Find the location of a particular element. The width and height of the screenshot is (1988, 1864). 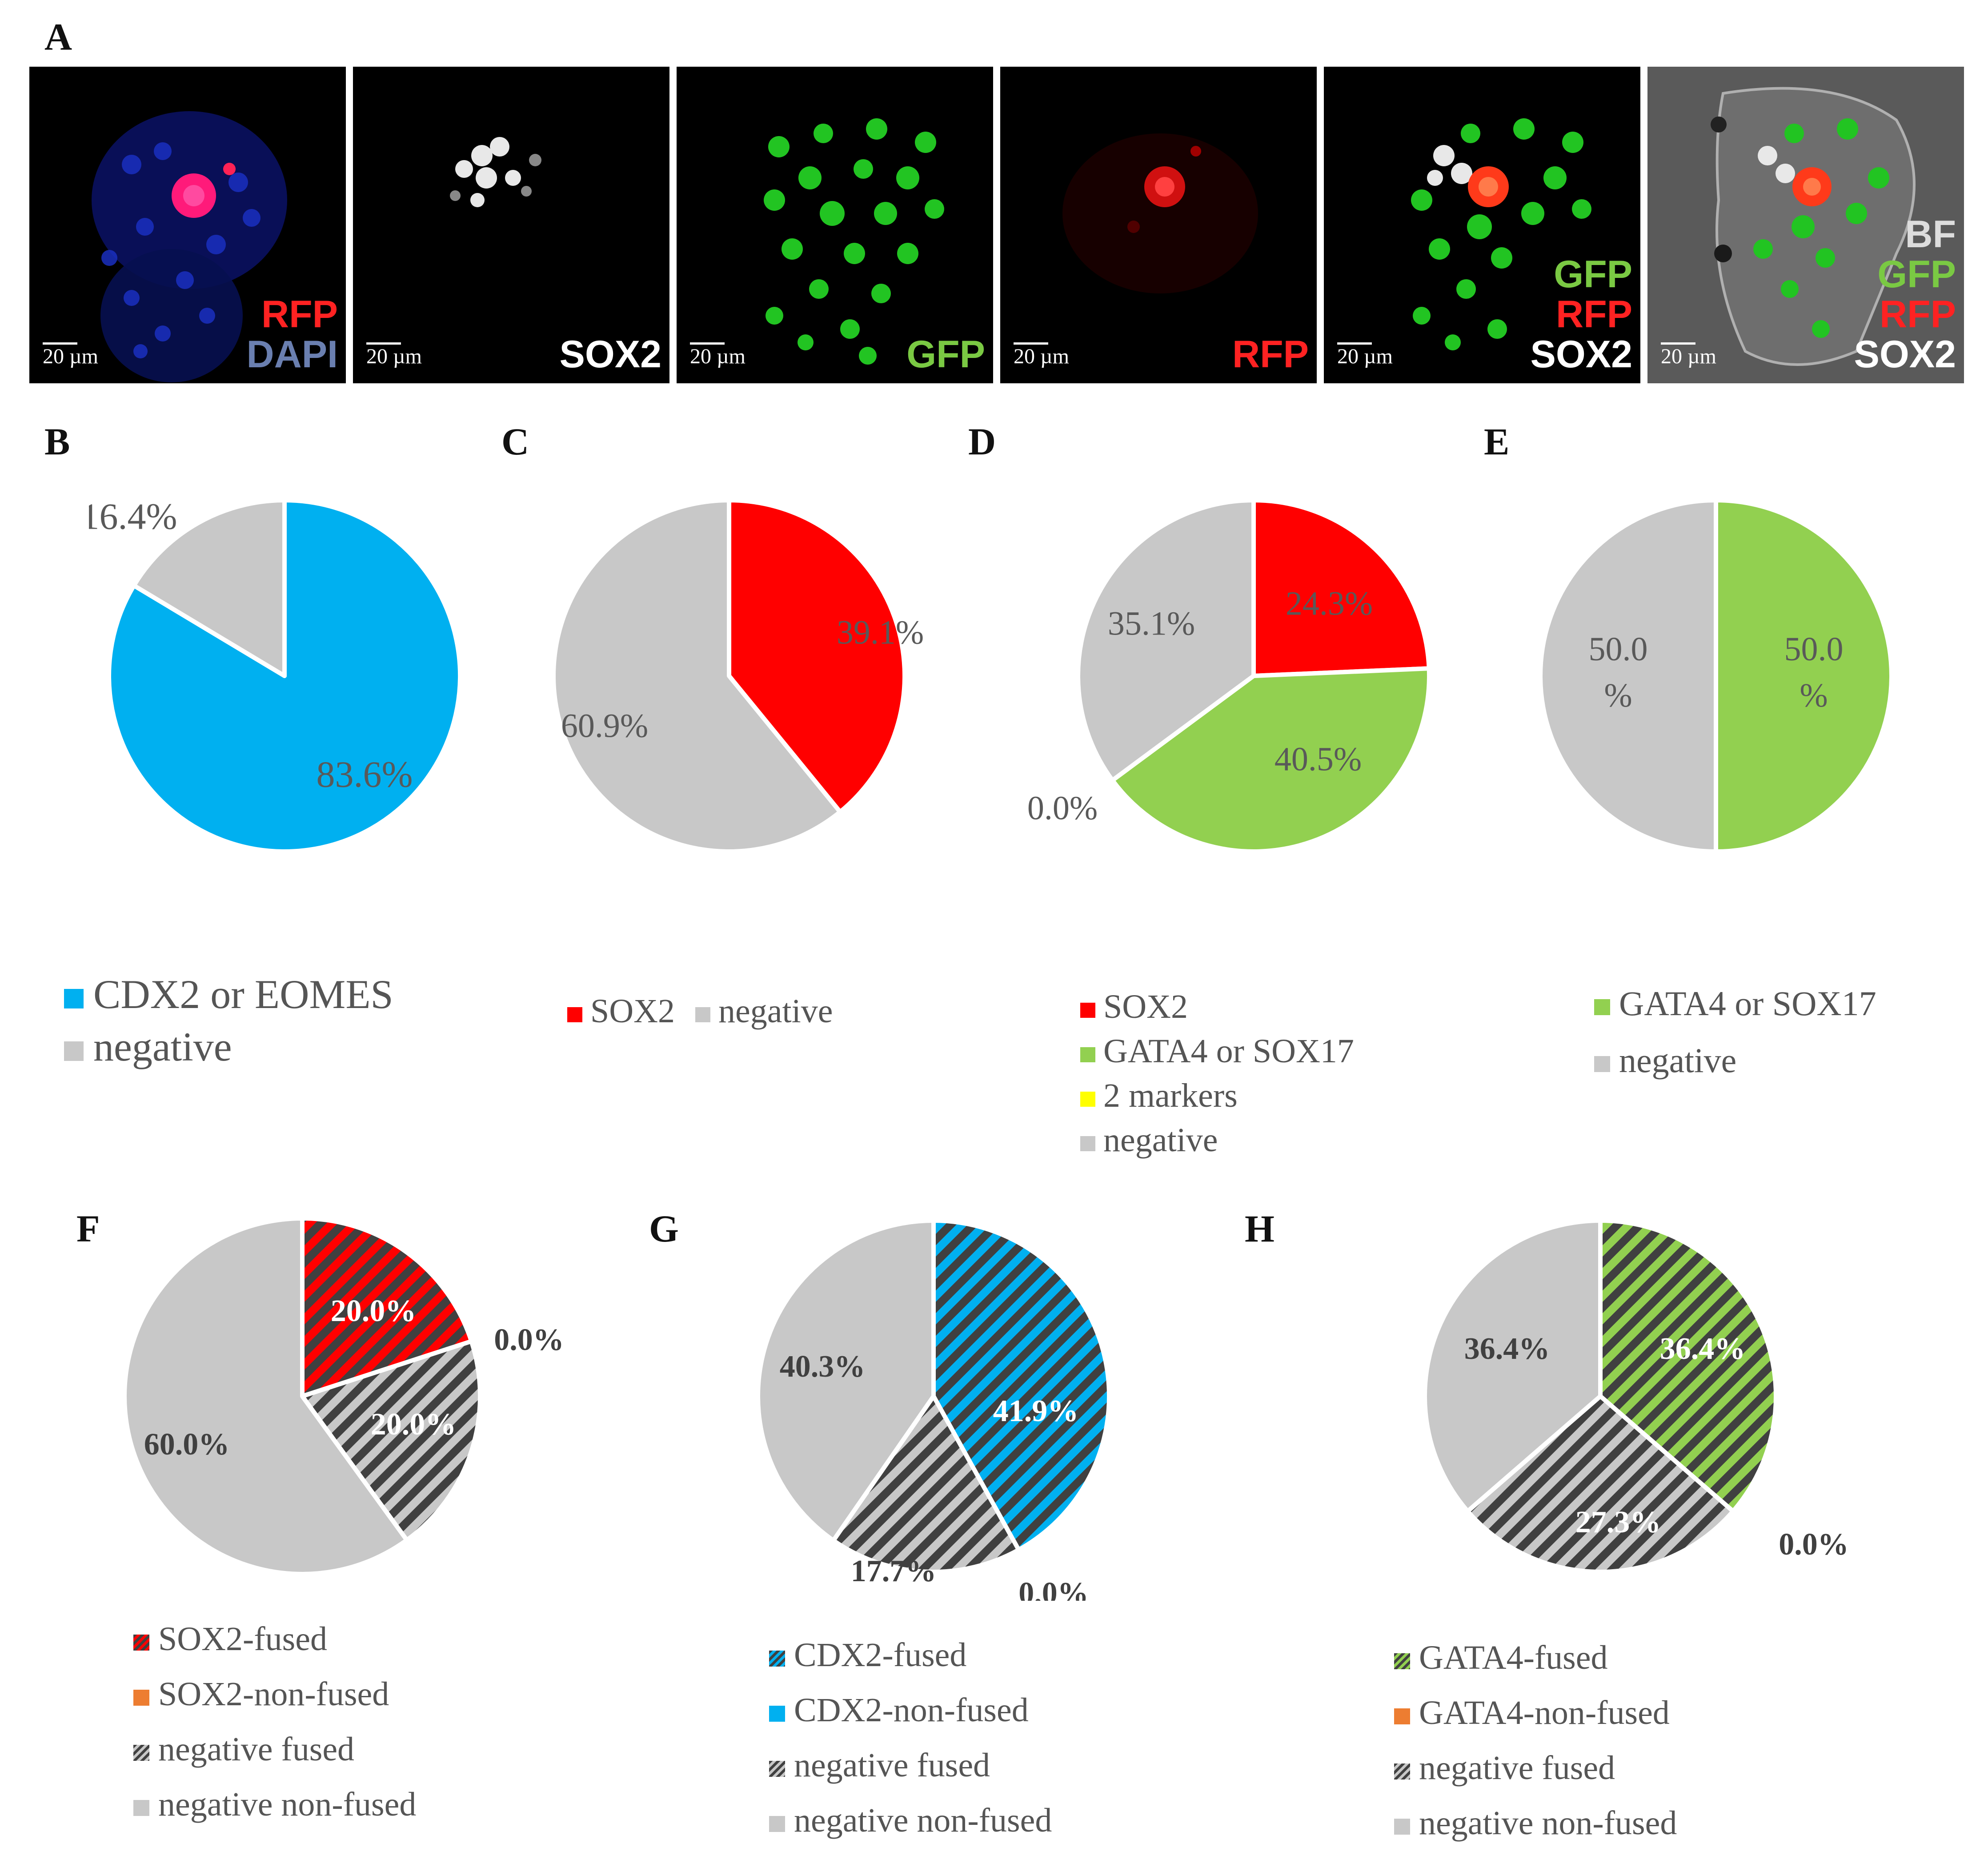

pie-slice-sox2 is located at coordinates (817, 656).